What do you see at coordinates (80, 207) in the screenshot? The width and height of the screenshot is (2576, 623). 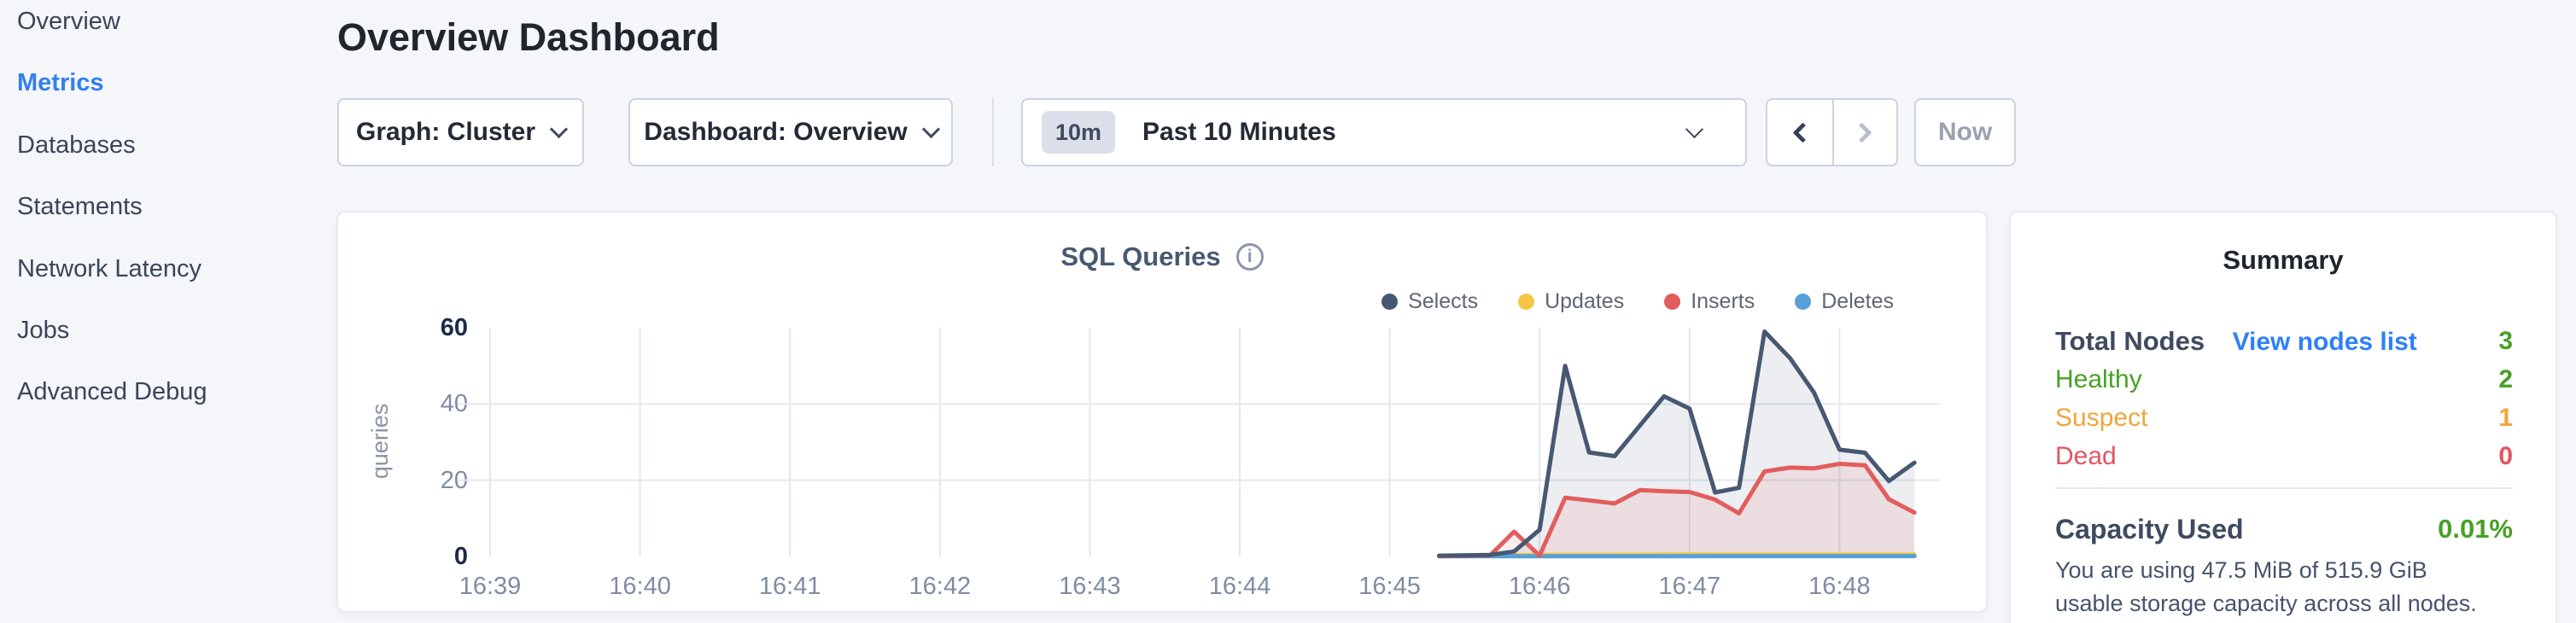 I see `sidebar-item-statements: Statements` at bounding box center [80, 207].